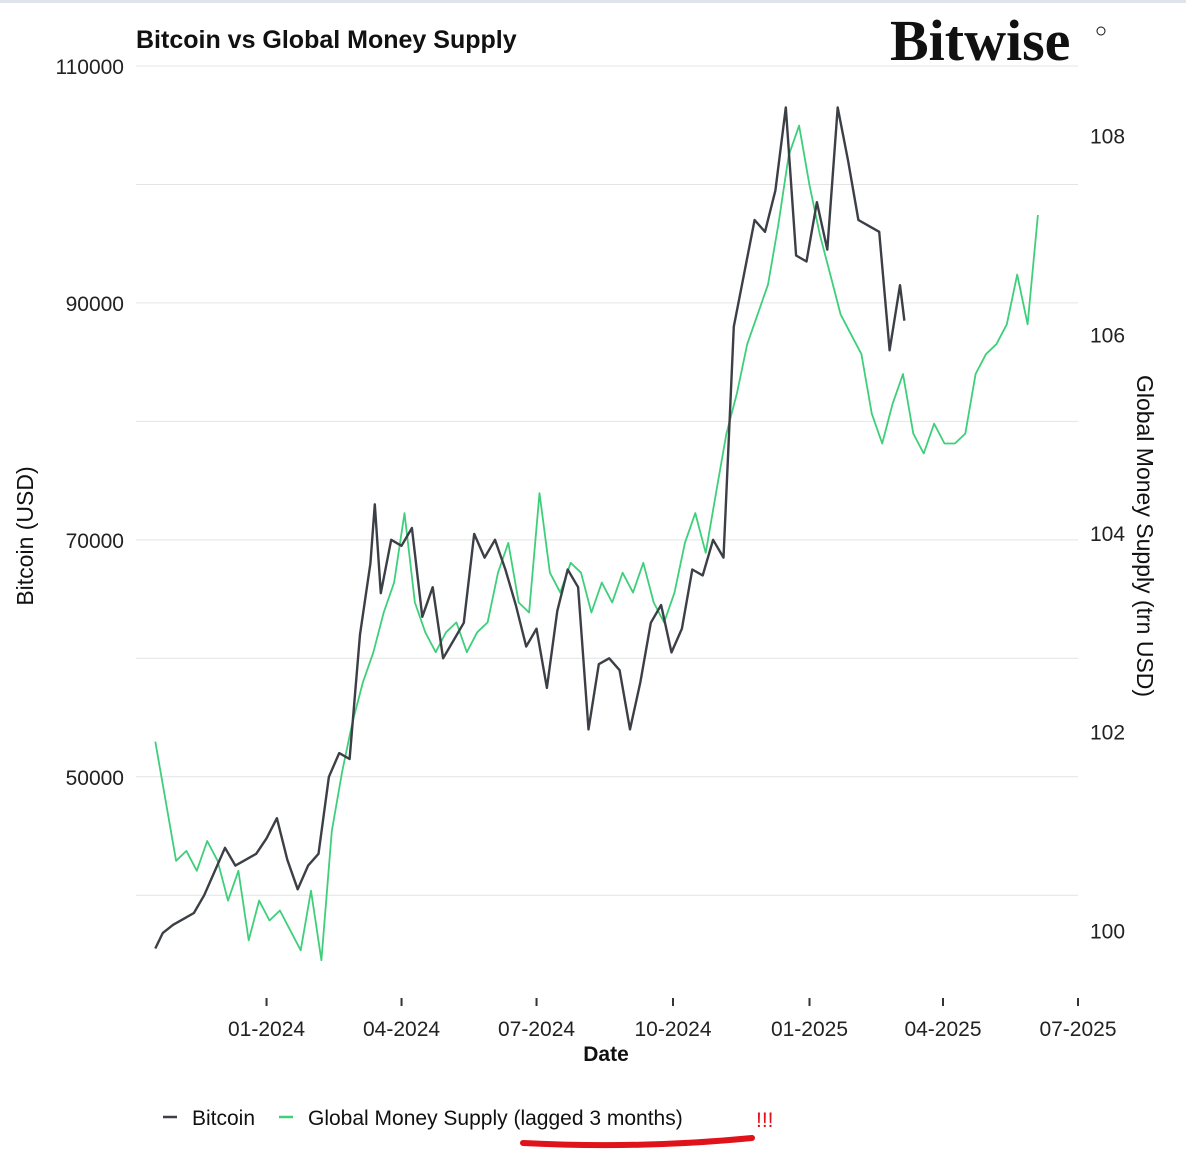 Image resolution: width=1186 pixels, height=1164 pixels. What do you see at coordinates (1107, 733) in the screenshot?
I see `y-right-tick-label: 102` at bounding box center [1107, 733].